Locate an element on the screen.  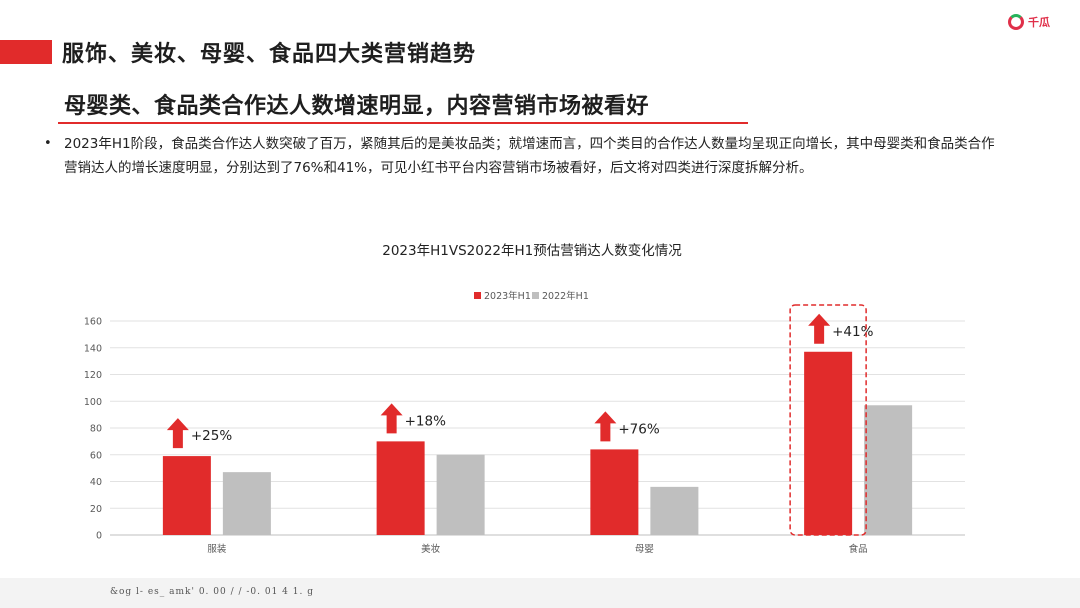
subtitle-underline is located at coordinates (403, 123).